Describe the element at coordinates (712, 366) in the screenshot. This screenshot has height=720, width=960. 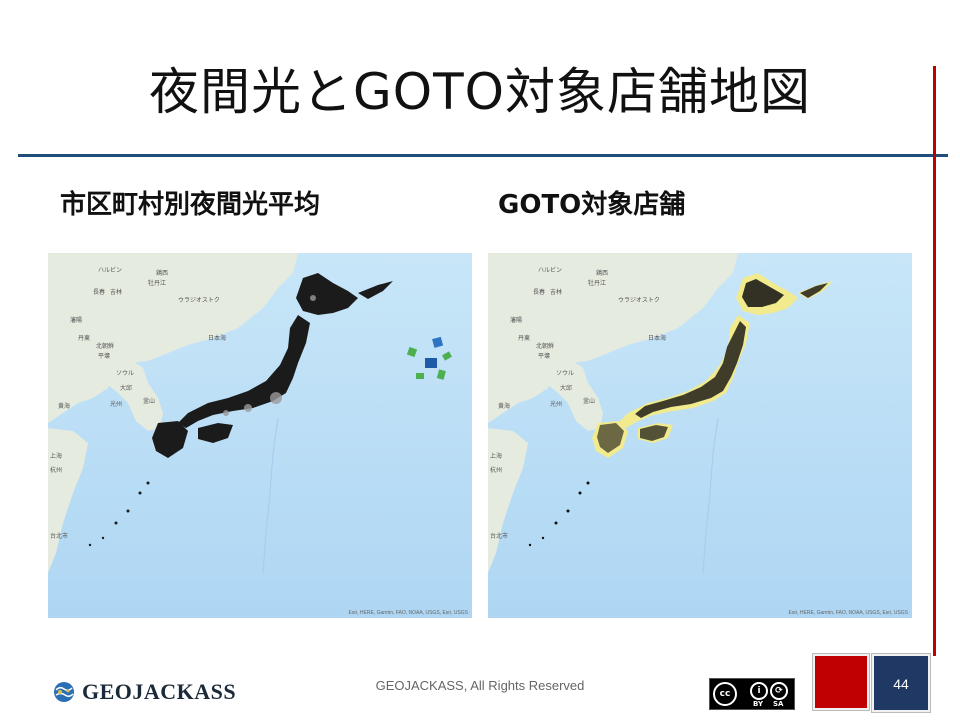
I see `store-points` at that location.